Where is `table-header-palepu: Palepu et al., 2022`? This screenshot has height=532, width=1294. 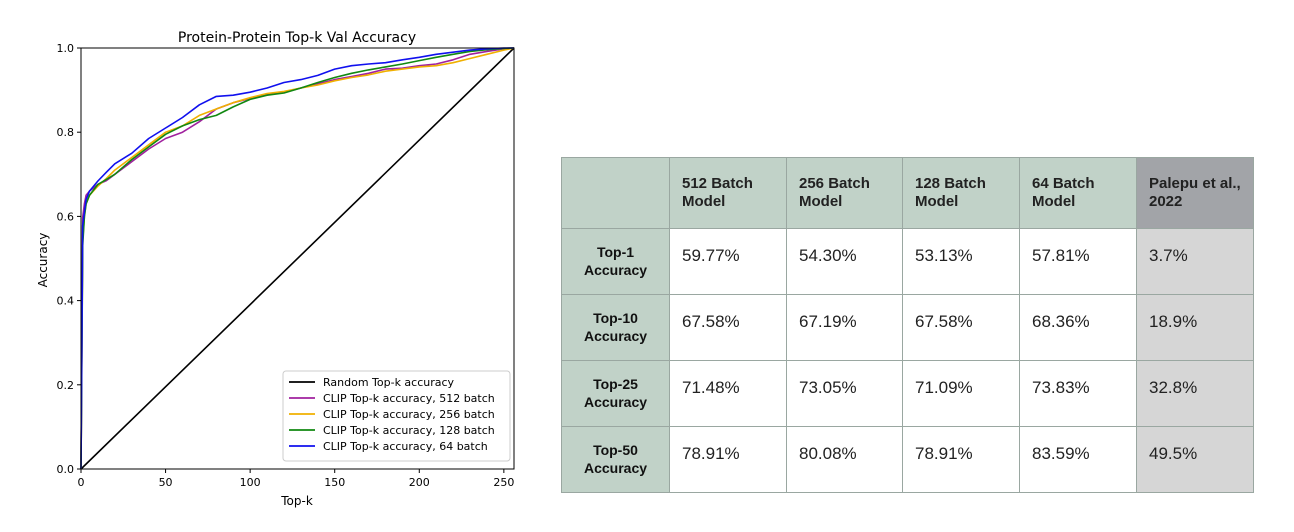
table-header-palepu: Palepu et al., 2022 is located at coordinates (1195, 193).